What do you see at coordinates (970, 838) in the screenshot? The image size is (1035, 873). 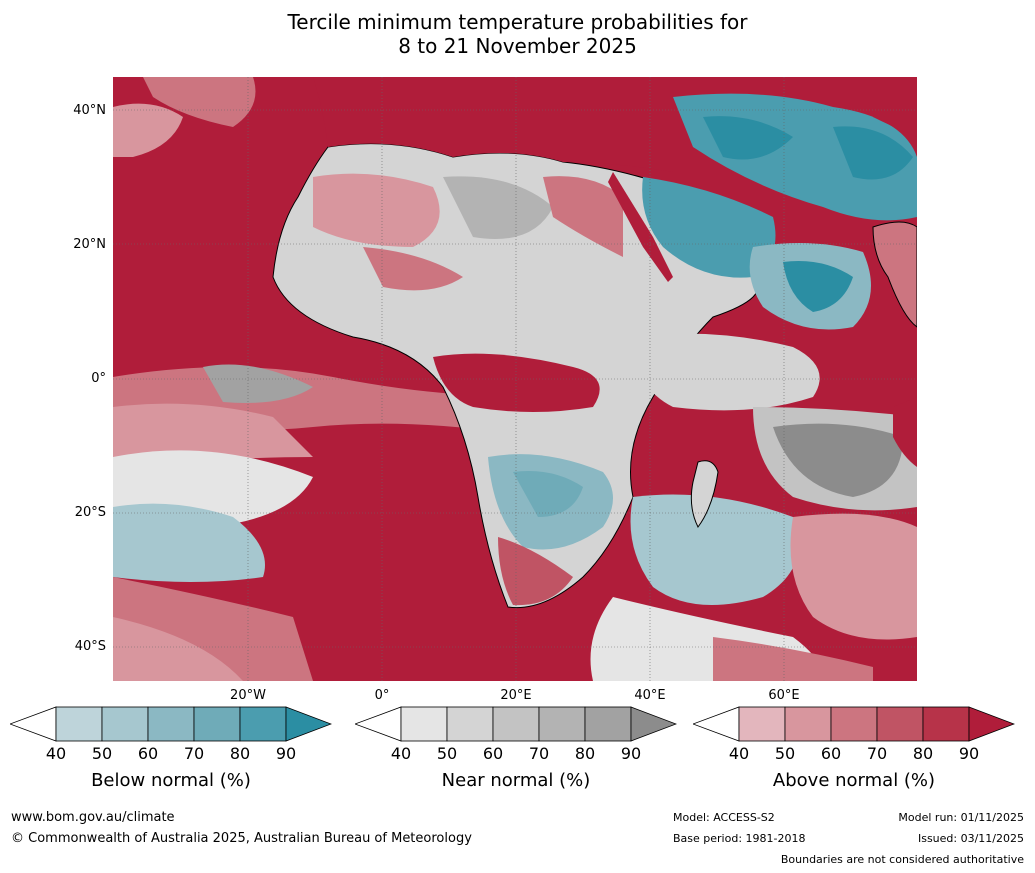 I see `issued-text: Issued: 03/11/2025` at bounding box center [970, 838].